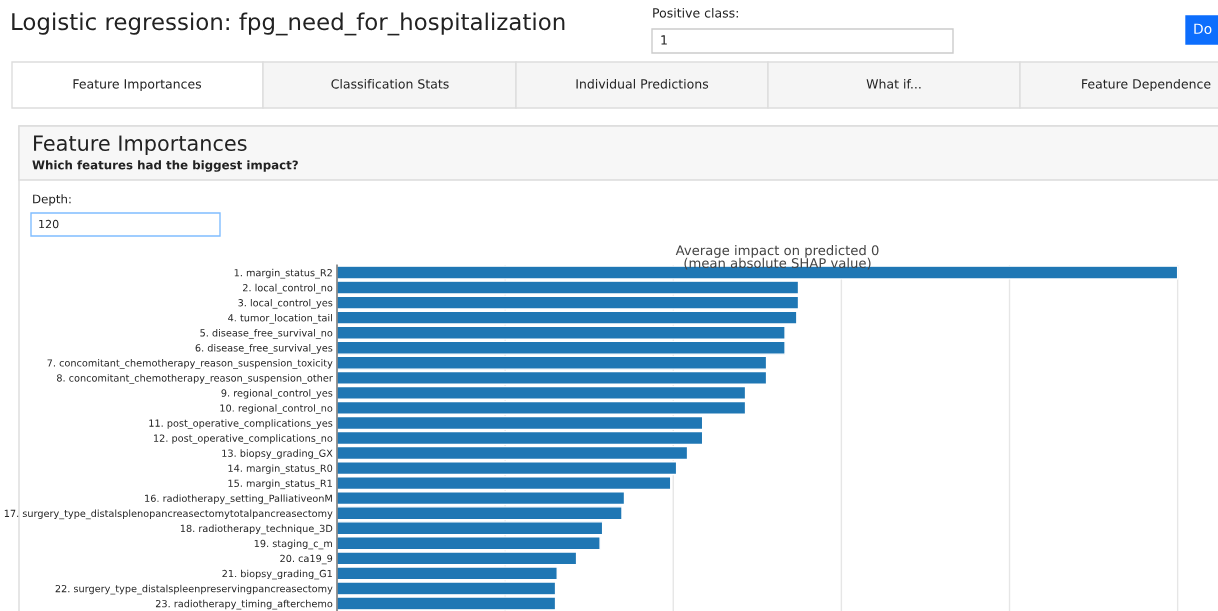 The width and height of the screenshot is (1218, 611). What do you see at coordinates (1146, 85) in the screenshot?
I see `text: Feature Dependence` at bounding box center [1146, 85].